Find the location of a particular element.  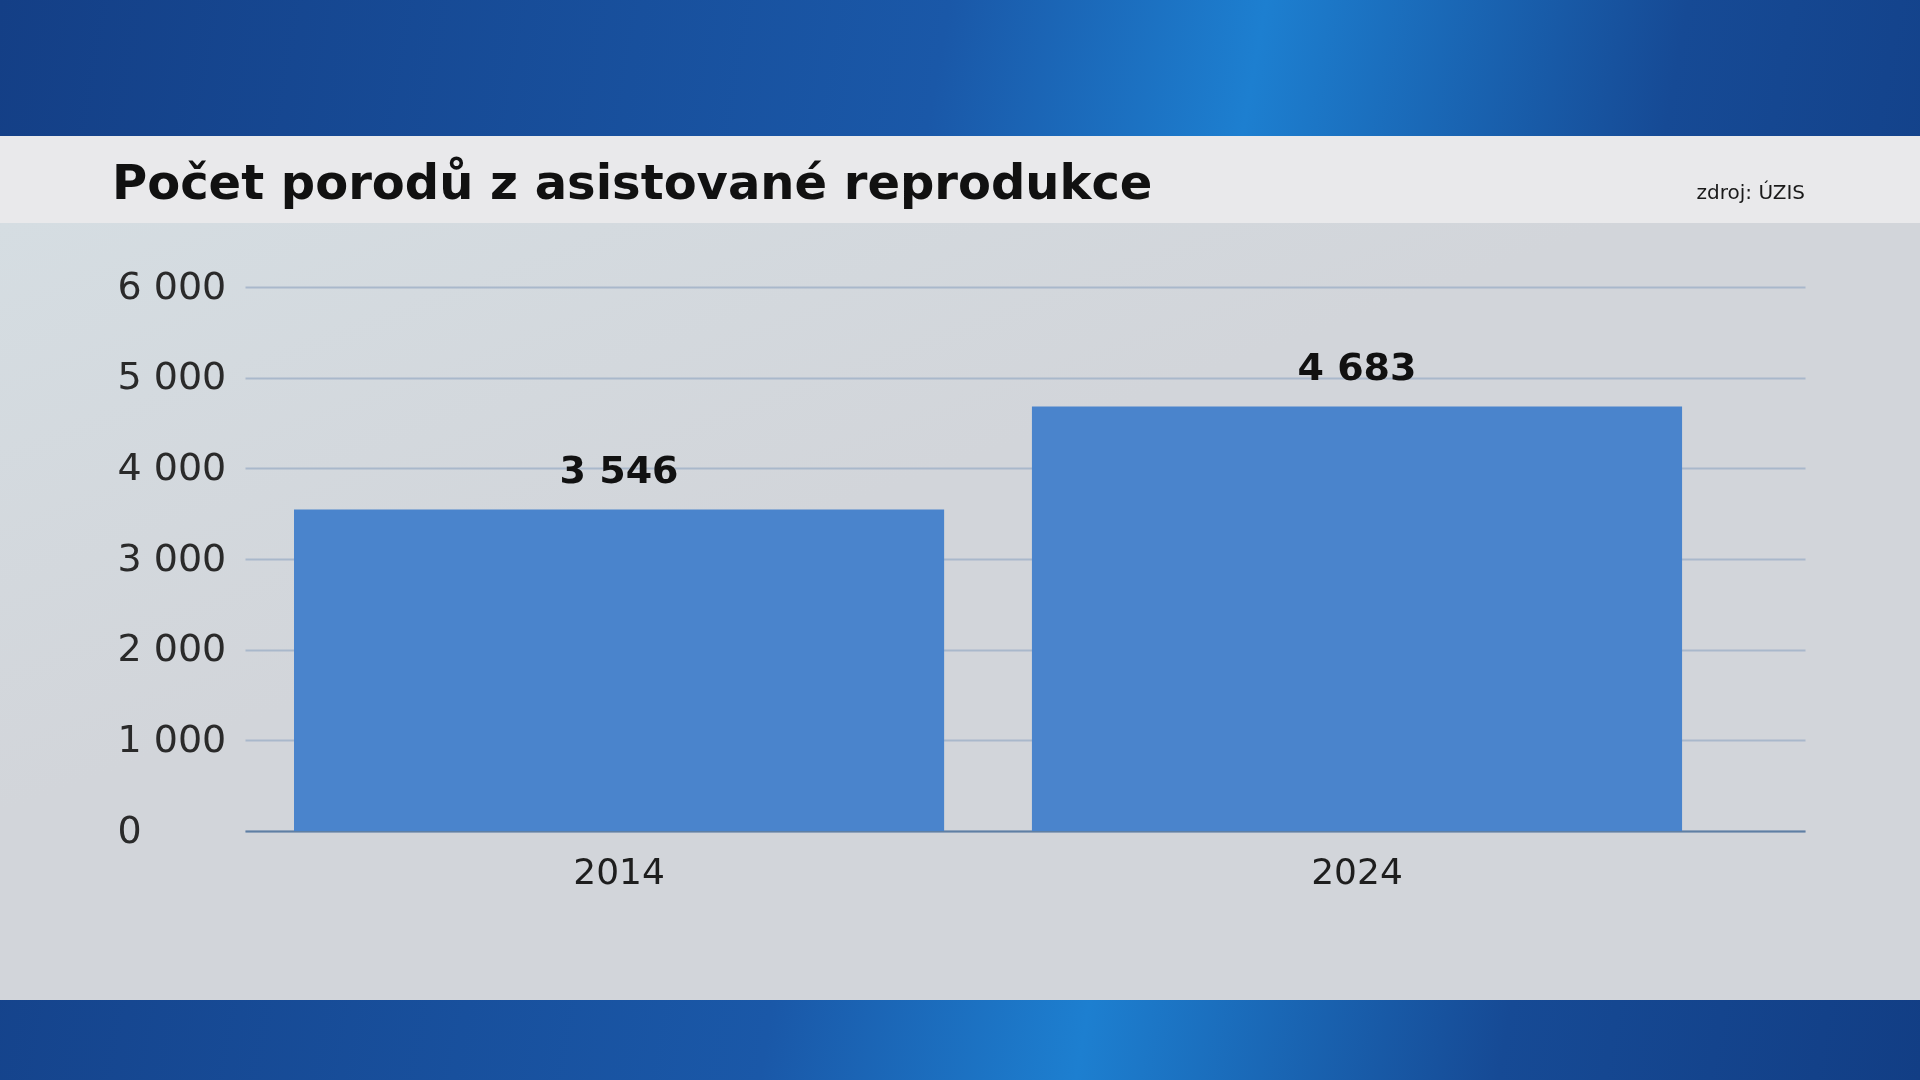

y-tick-label: 2 000 is located at coordinates (172, 648).